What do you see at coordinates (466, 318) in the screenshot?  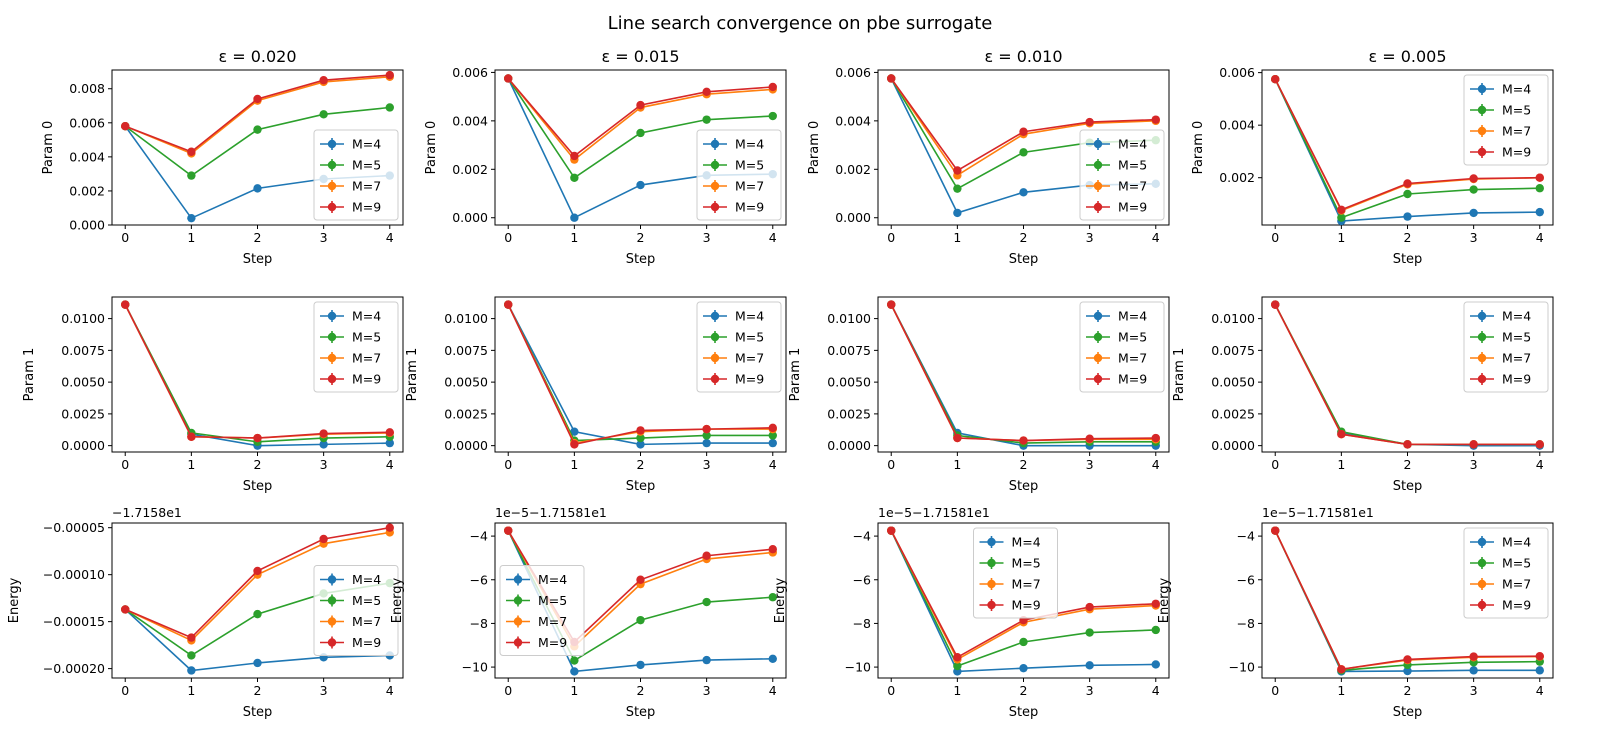 I see `y-tick-label: 0.0100` at bounding box center [466, 318].